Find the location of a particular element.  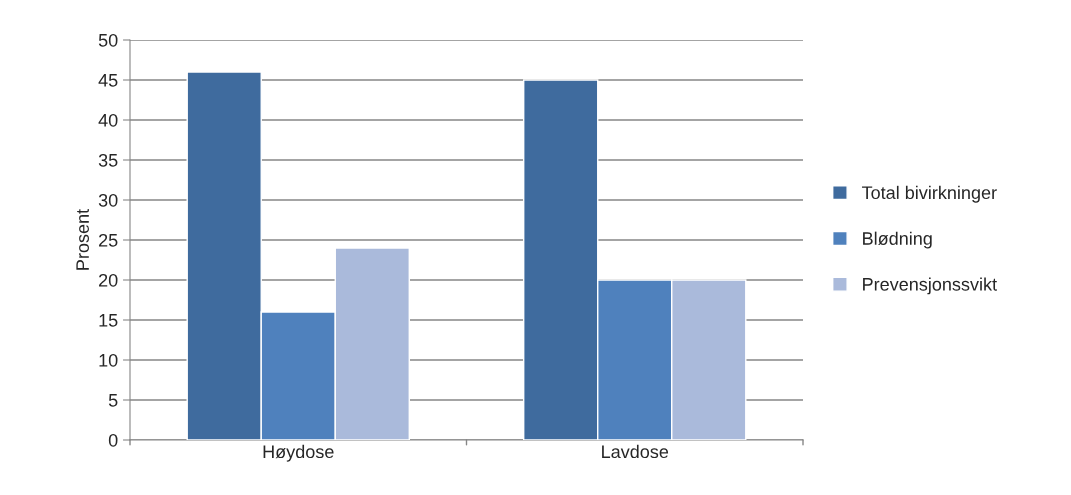

legend-label: Prevensjonssvikt is located at coordinates (930, 286).